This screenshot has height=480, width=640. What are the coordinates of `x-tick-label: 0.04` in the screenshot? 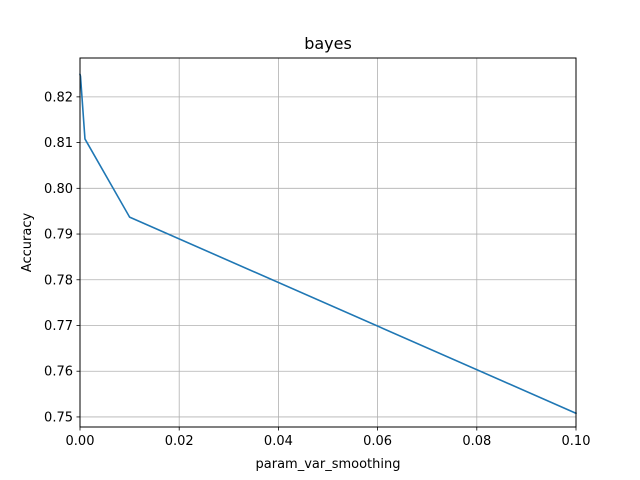 It's located at (278, 441).